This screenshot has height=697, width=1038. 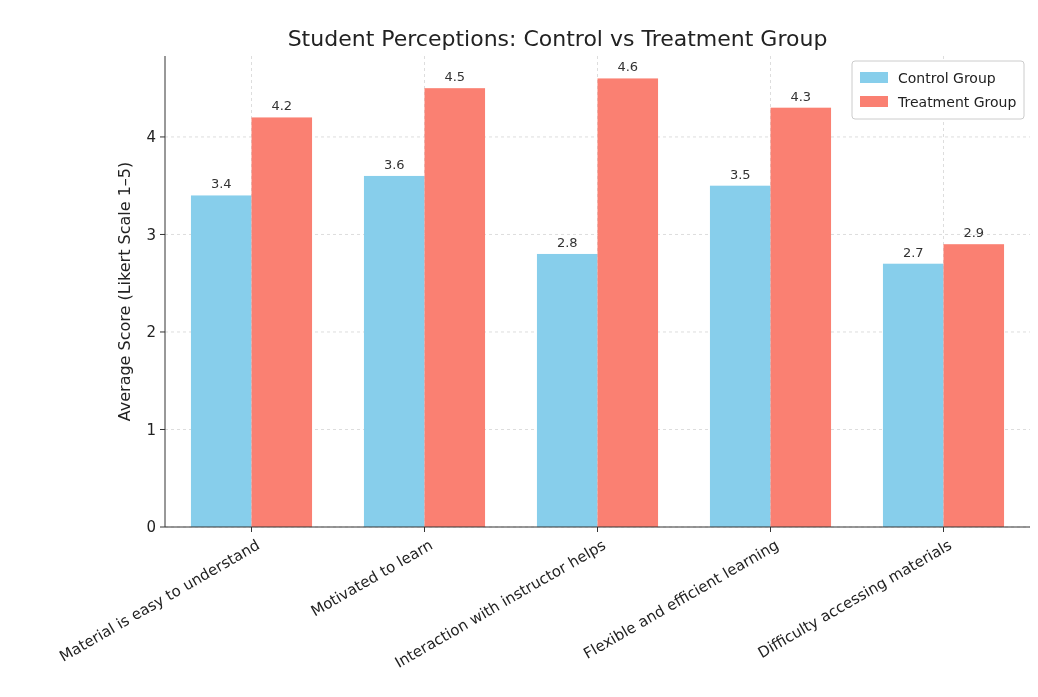 What do you see at coordinates (282, 106) in the screenshot?
I see `data-label: 4.2` at bounding box center [282, 106].